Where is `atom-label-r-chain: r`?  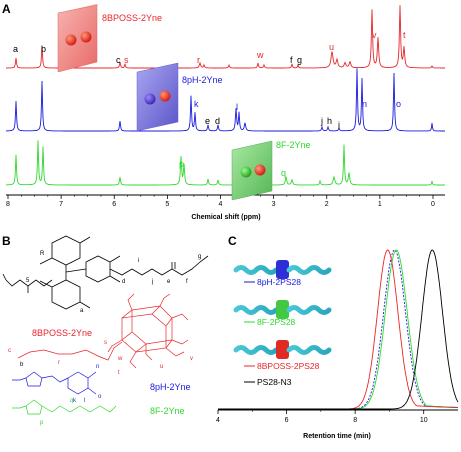
atom-label-r-chain: r is located at coordinates (59, 363).